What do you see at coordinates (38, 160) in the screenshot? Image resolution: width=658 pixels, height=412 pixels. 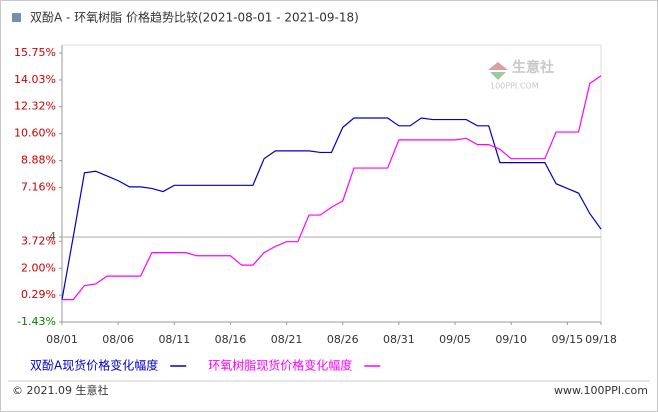 I see `y-tick-label: 8.88%` at bounding box center [38, 160].